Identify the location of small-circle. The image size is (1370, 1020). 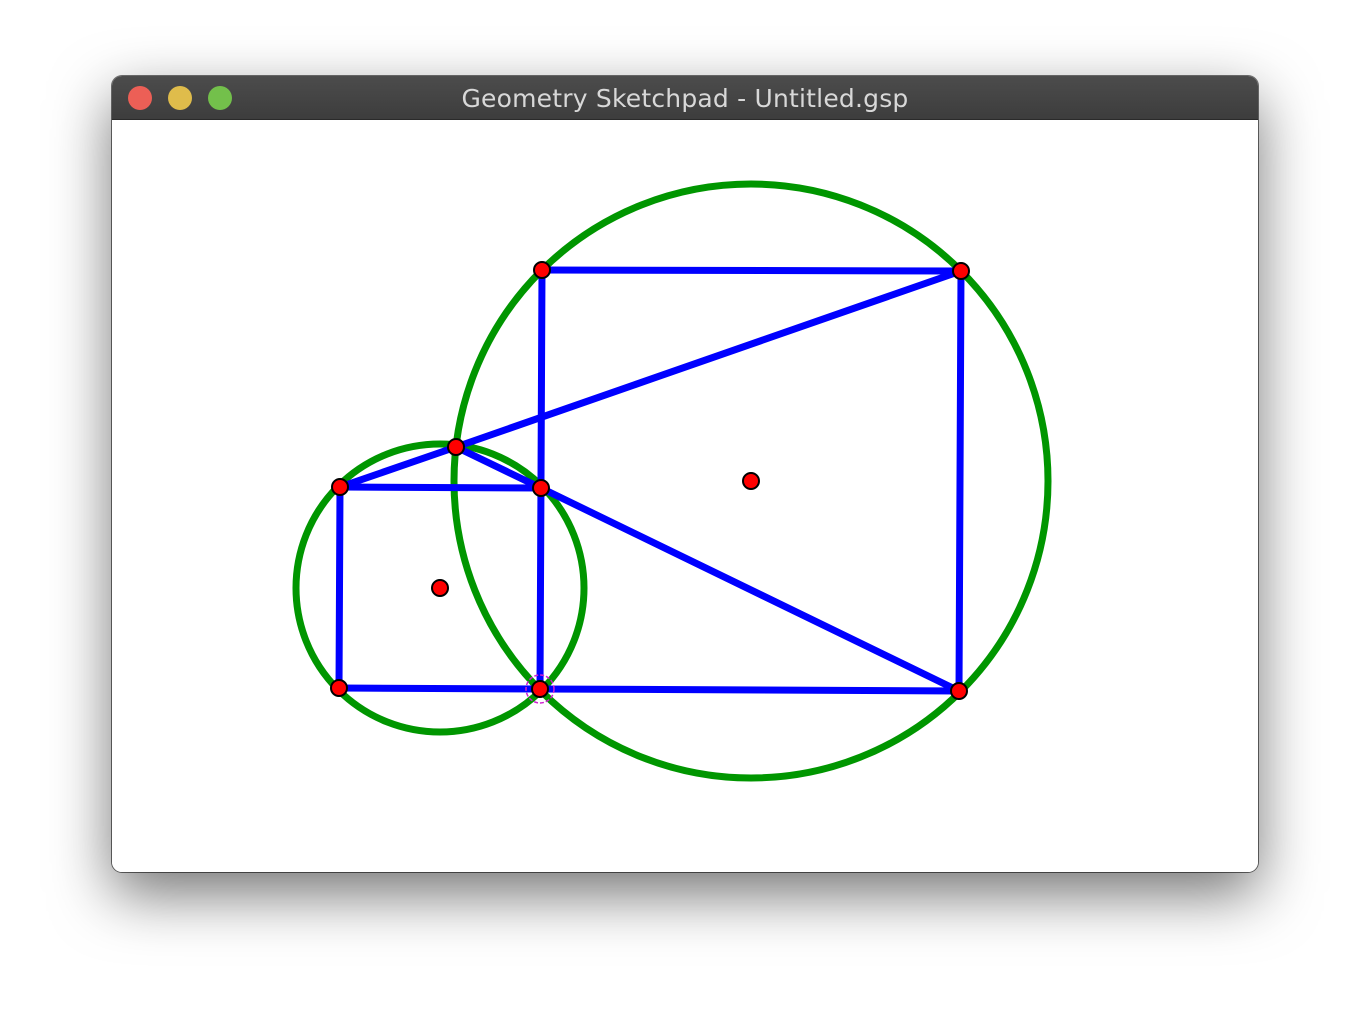
(440, 588).